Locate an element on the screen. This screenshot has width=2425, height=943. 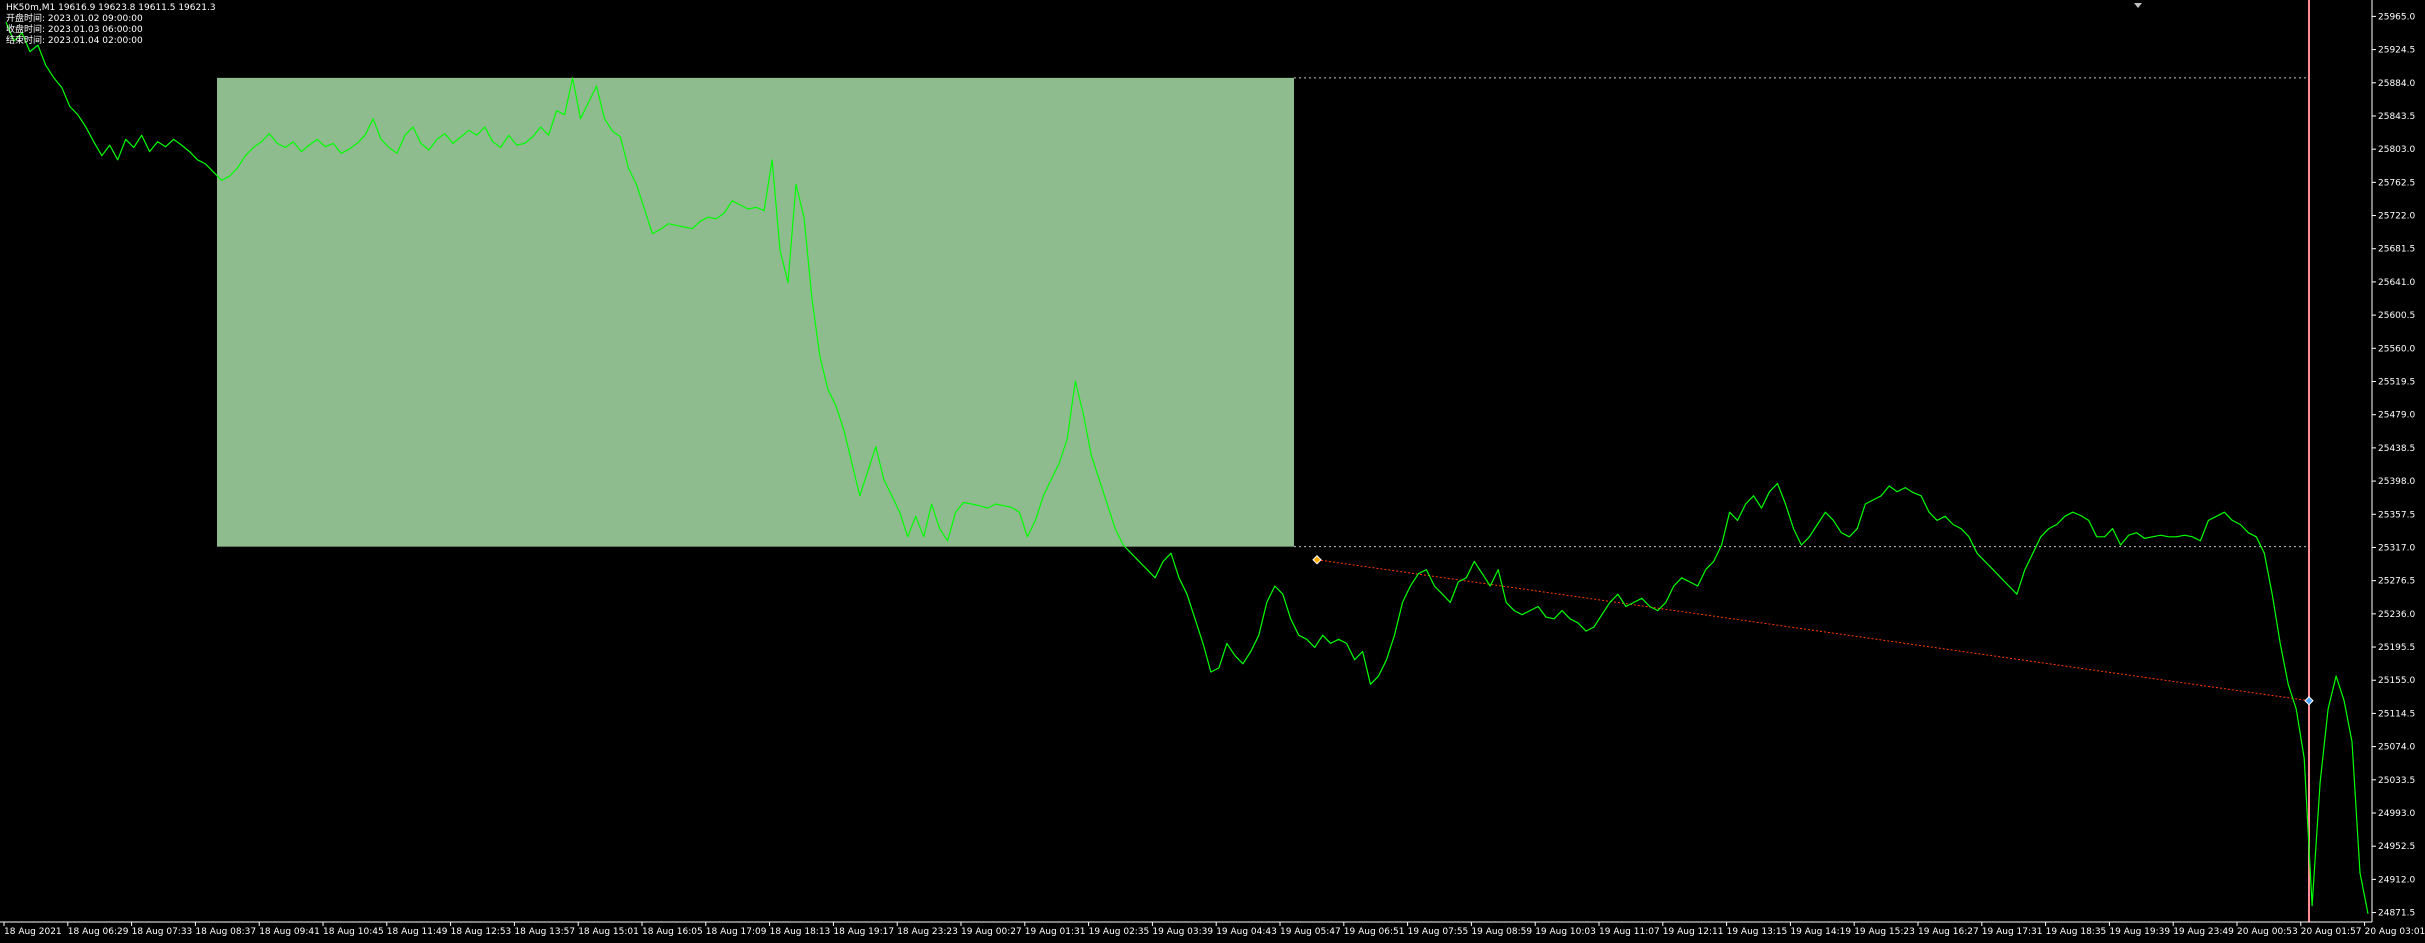
time-axis-label: 20 Aug 01:57 is located at coordinates (2331, 932).